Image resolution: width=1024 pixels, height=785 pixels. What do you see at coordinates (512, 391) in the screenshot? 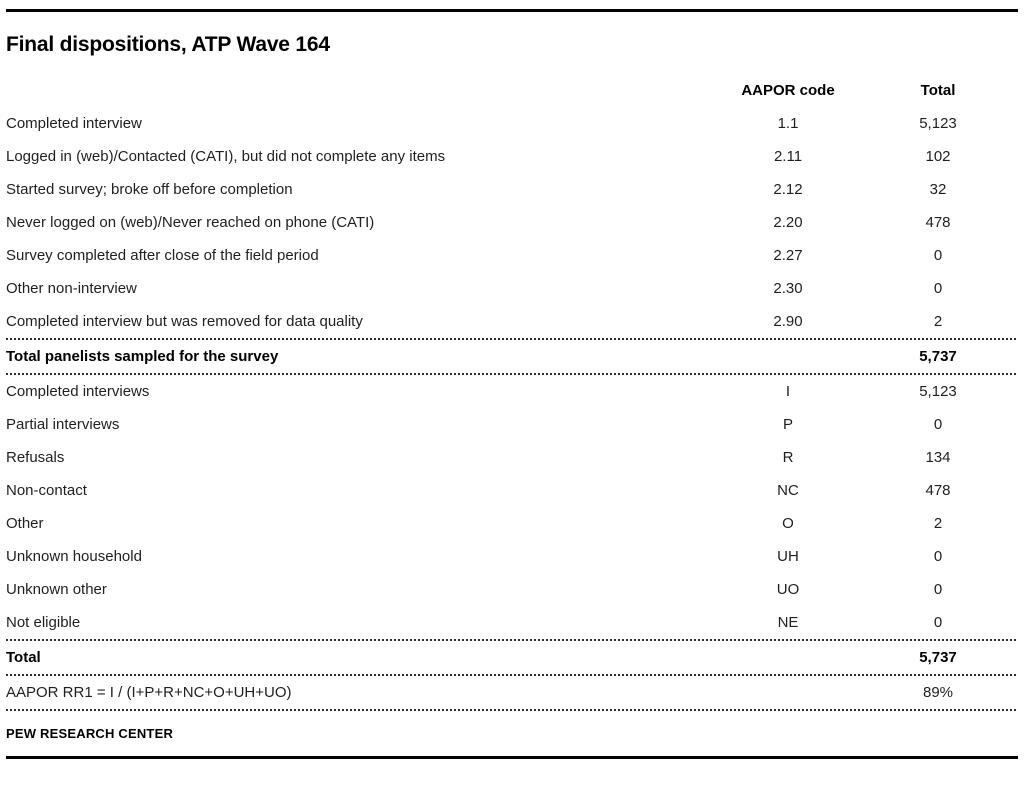
I see `table-row: Completed interviews I 5,123` at bounding box center [512, 391].